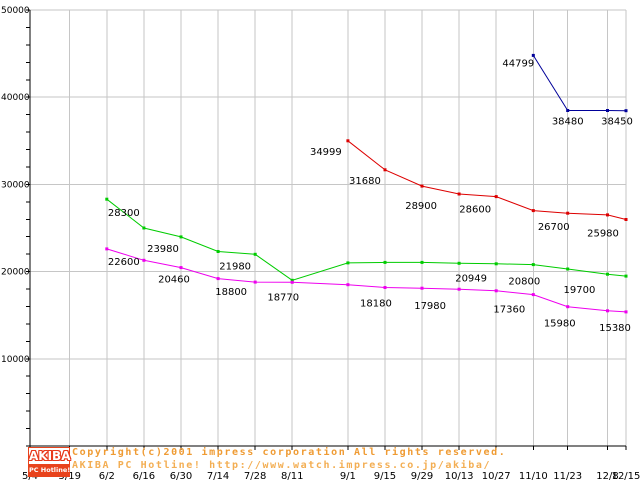  What do you see at coordinates (124, 262) in the screenshot?
I see `point-label: 22600` at bounding box center [124, 262].